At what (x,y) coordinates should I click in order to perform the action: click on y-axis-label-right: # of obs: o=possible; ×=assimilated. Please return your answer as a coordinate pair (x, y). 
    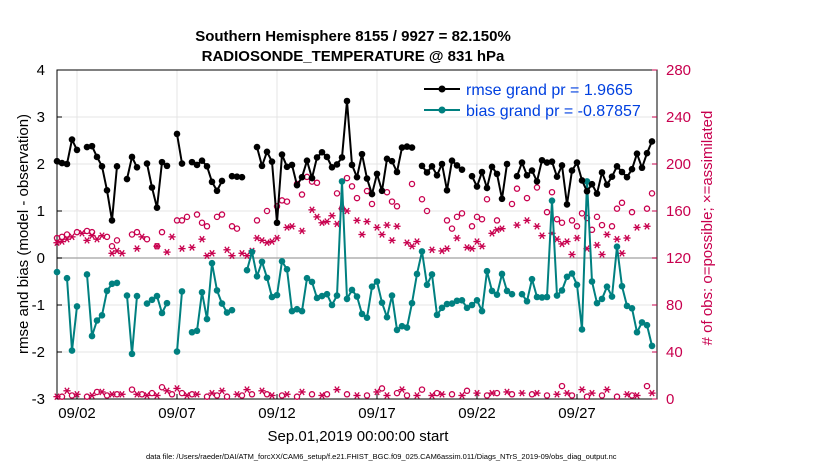
    Looking at the image, I should click on (707, 228).